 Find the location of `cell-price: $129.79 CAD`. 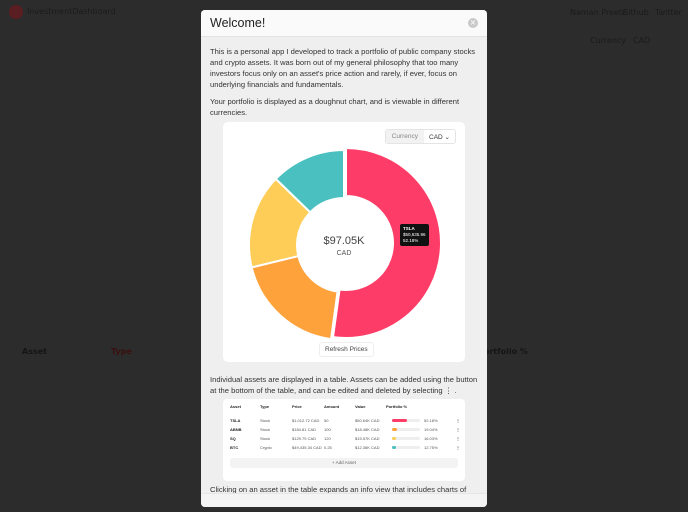

cell-price: $129.79 CAD is located at coordinates (304, 438).